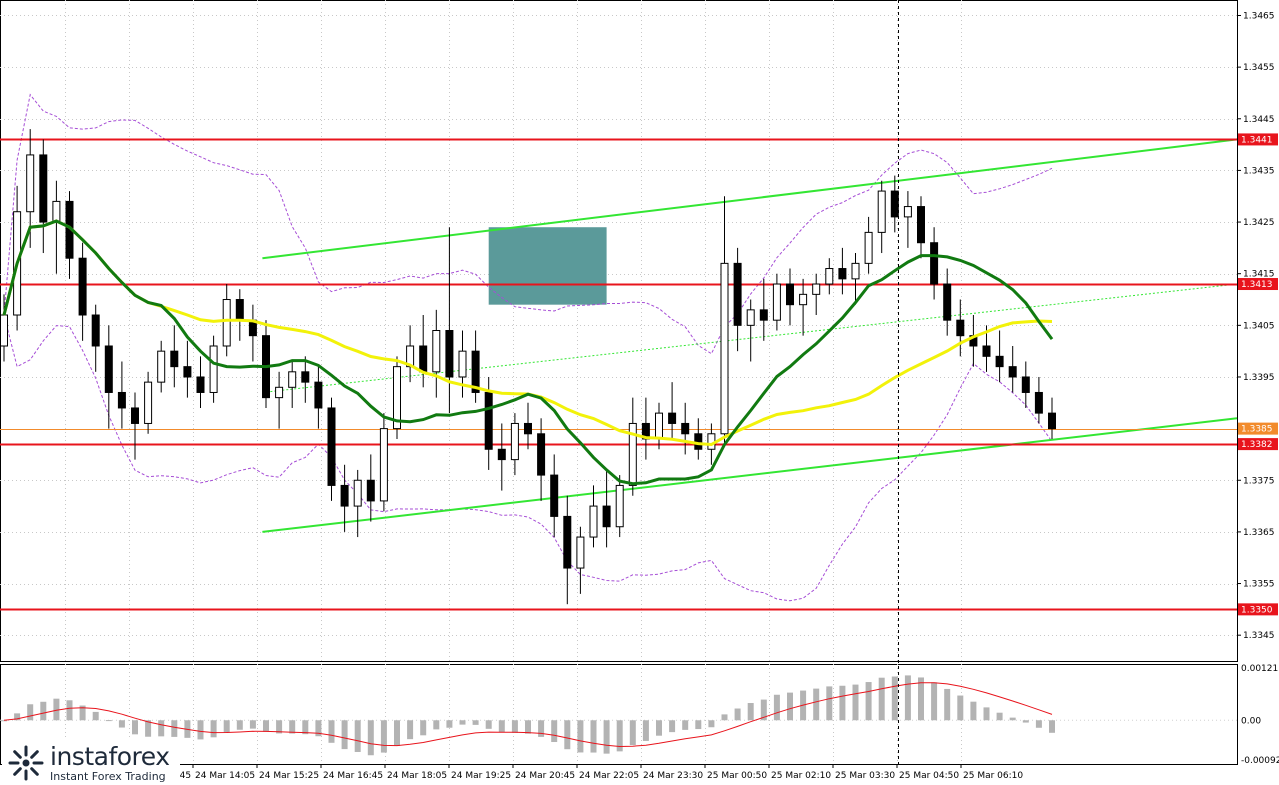 The width and height of the screenshot is (1279, 785). I want to click on price-tick-label: 1.3365, so click(1259, 533).